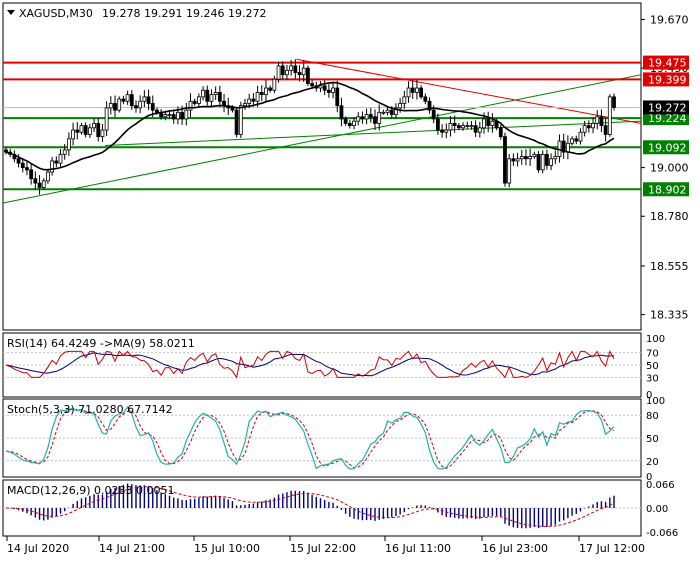 The height and width of the screenshot is (564, 700). What do you see at coordinates (669, 315) in the screenshot?
I see `main-y-tick-label: 18.335` at bounding box center [669, 315].